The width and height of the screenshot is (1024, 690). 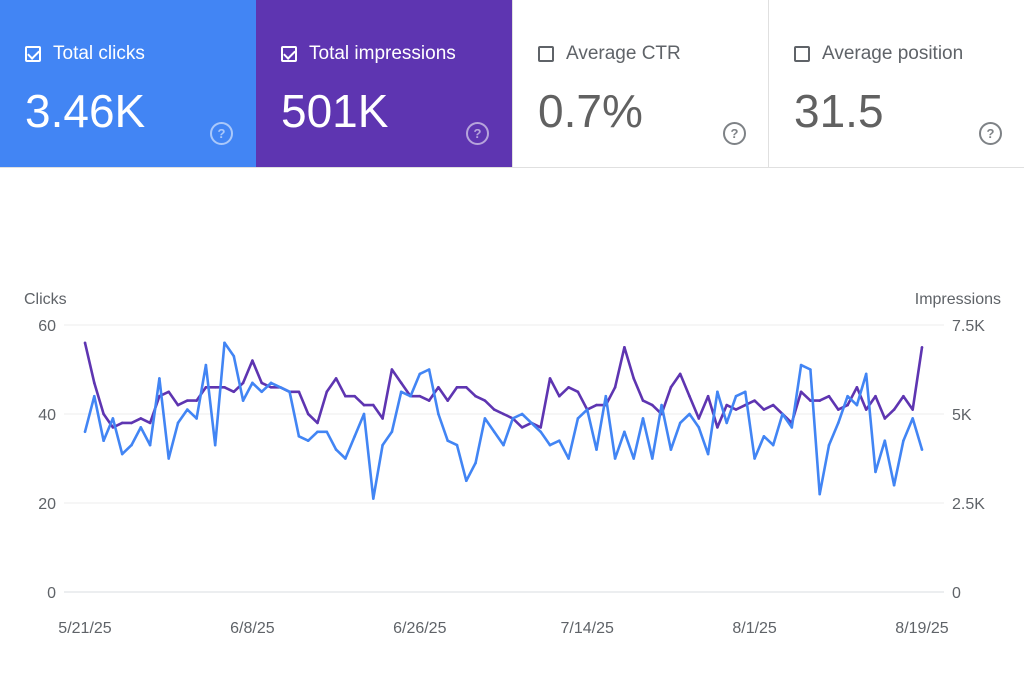 What do you see at coordinates (47, 415) in the screenshot?
I see `left-tick-label: 40` at bounding box center [47, 415].